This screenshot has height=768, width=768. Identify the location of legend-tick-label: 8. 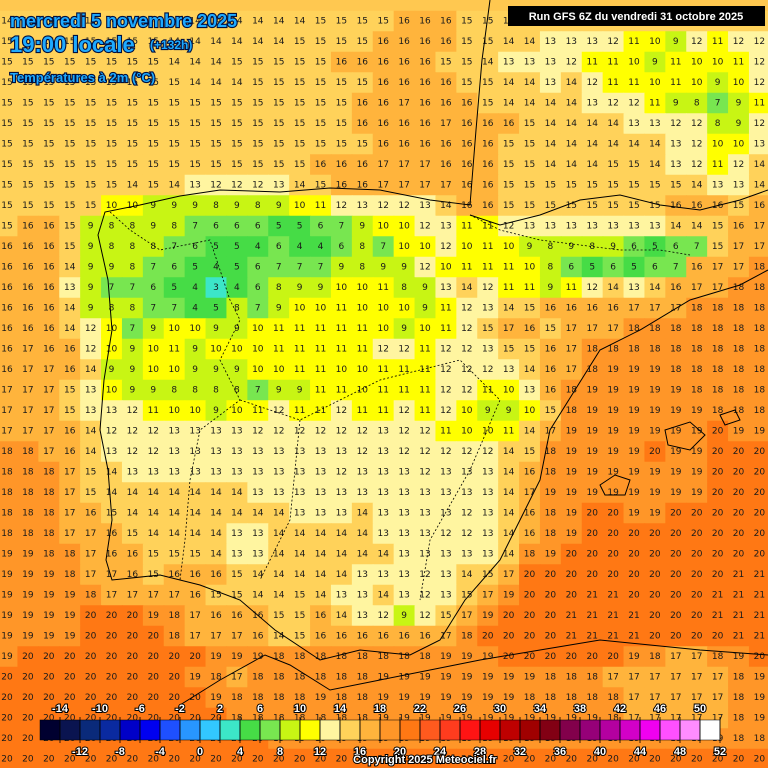
(280, 752).